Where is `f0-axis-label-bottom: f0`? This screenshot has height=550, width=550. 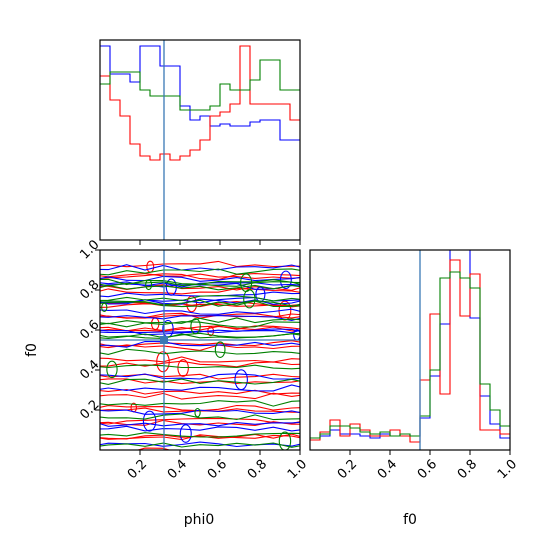
f0-axis-label-bottom: f0 is located at coordinates (410, 520).